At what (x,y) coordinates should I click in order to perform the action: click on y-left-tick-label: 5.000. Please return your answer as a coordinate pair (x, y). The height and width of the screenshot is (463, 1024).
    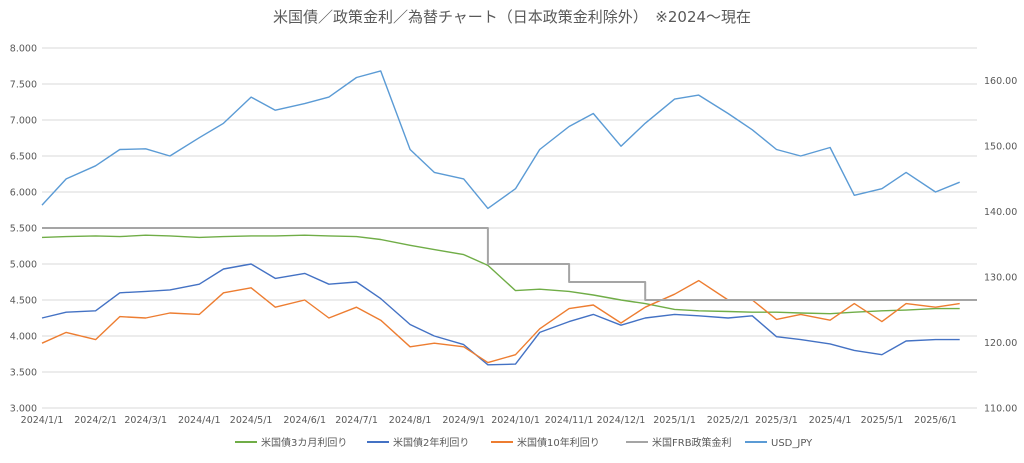
    Looking at the image, I should click on (23, 265).